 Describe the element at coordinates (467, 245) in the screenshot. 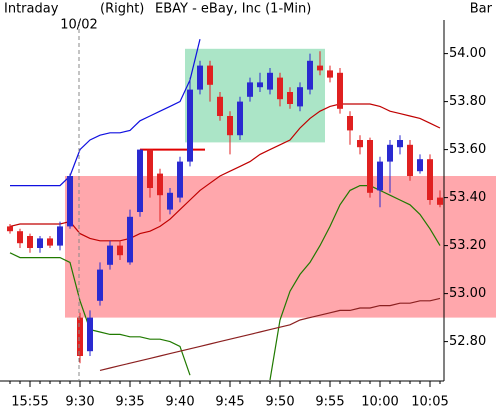

I see `y-tick-label: 53.20` at that location.